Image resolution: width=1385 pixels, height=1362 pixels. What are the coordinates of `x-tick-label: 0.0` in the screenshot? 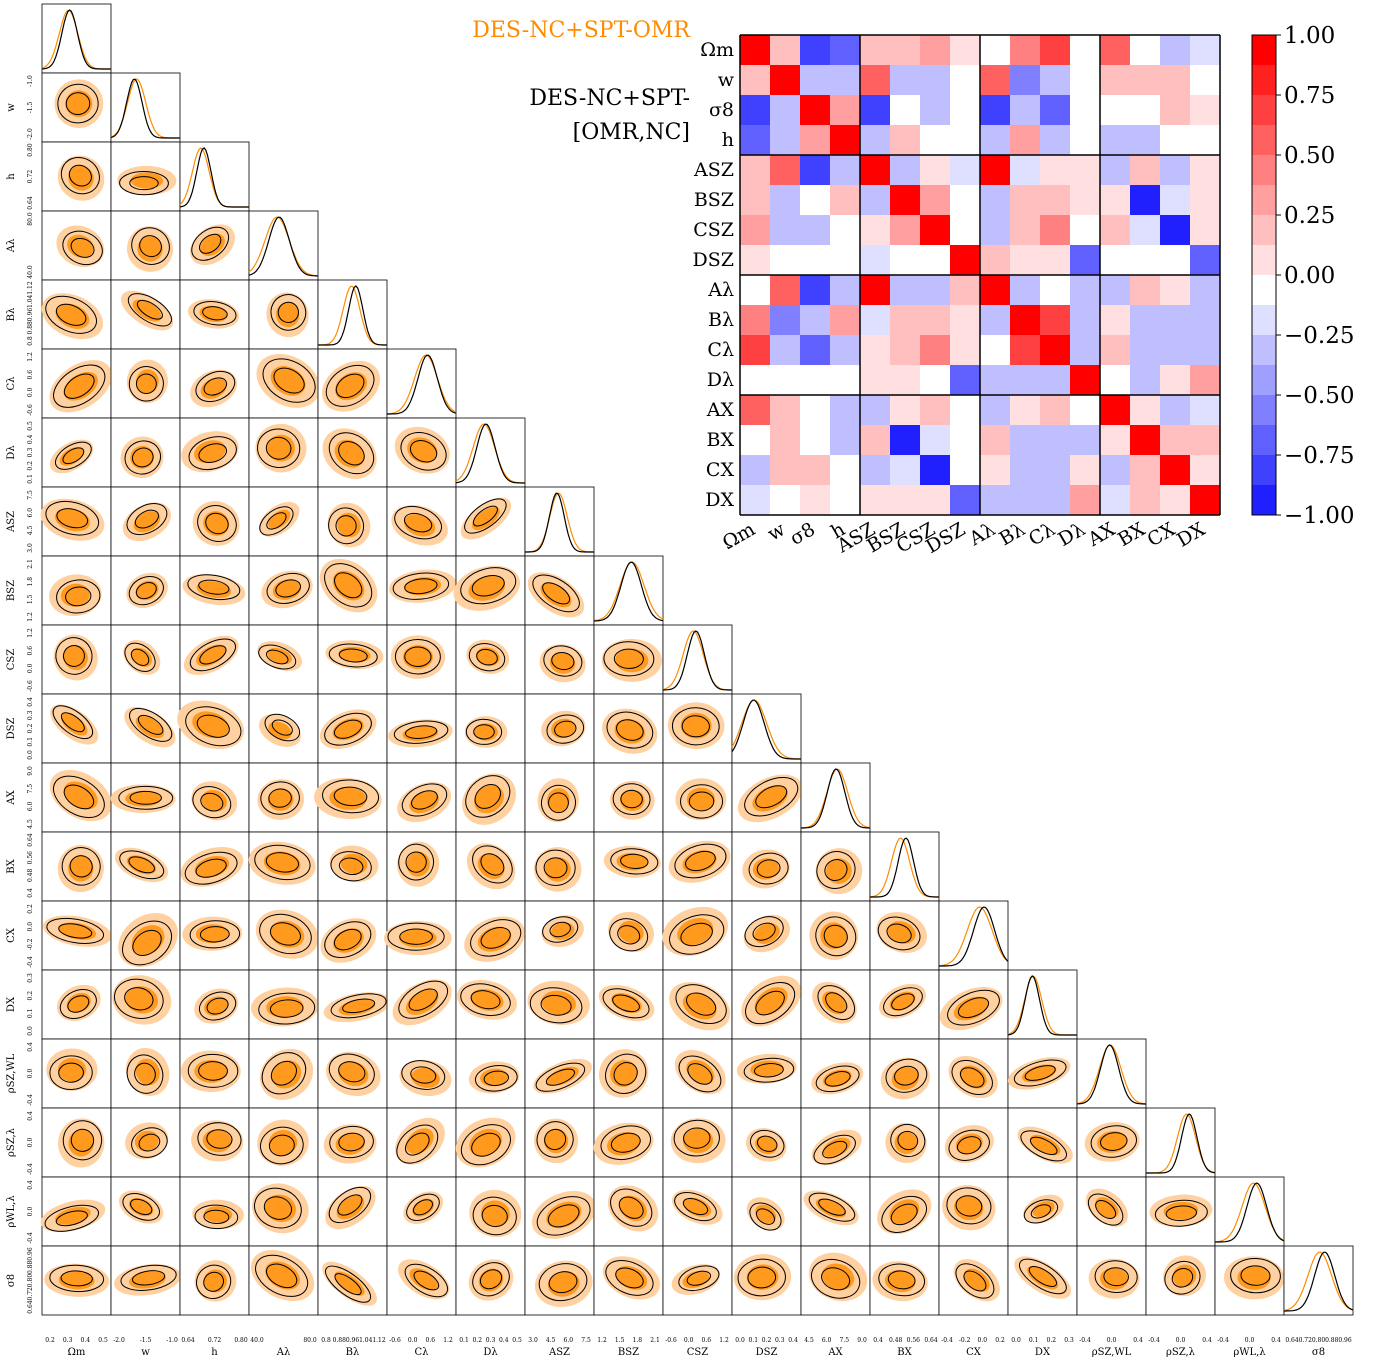 It's located at (1112, 1340).